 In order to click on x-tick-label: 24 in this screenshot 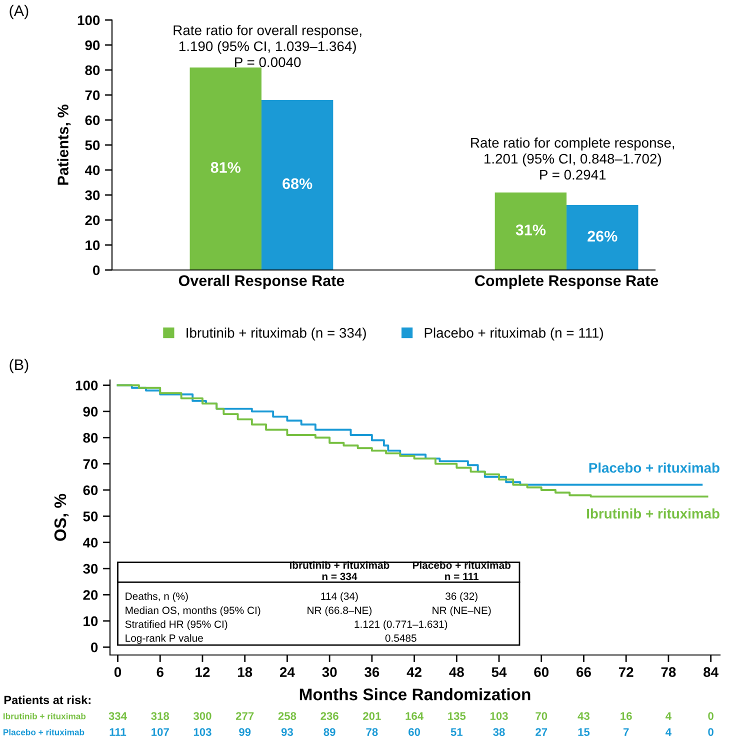, I will do `click(287, 672)`.